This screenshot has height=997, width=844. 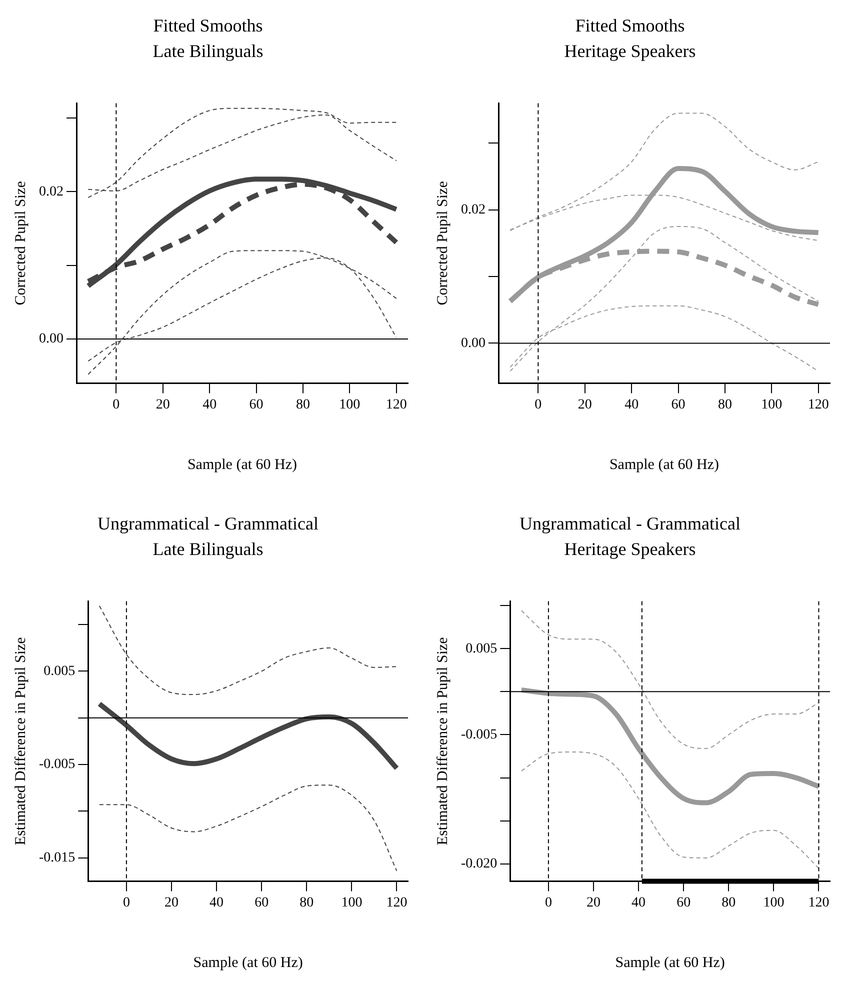 What do you see at coordinates (57, 858) in the screenshot?
I see `y-tick-label: -0.015` at bounding box center [57, 858].